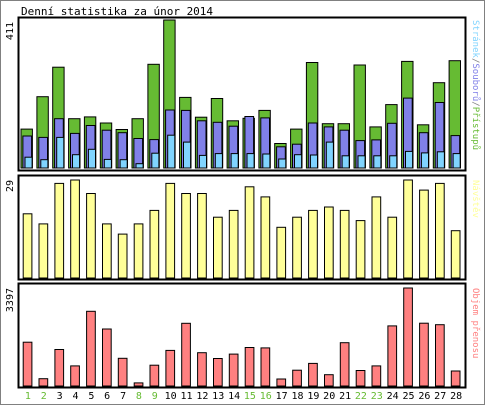 The image size is (485, 405). I want to click on day-label-7: 7, so click(123, 396).